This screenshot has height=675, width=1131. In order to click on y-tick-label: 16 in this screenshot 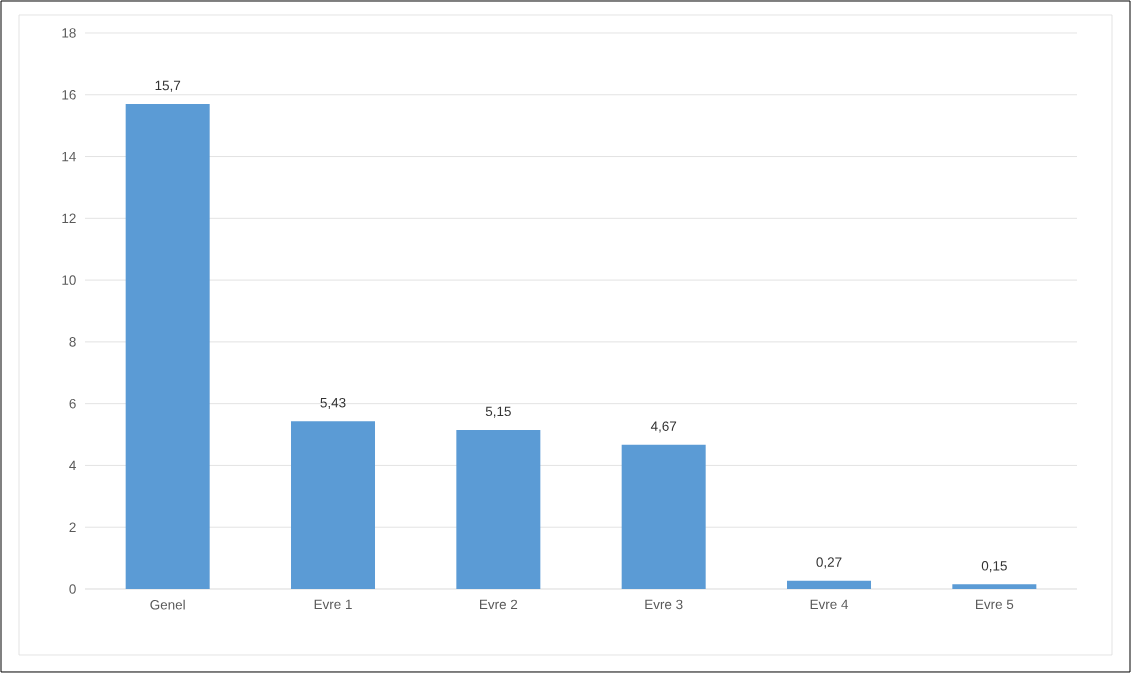, I will do `click(69, 95)`.